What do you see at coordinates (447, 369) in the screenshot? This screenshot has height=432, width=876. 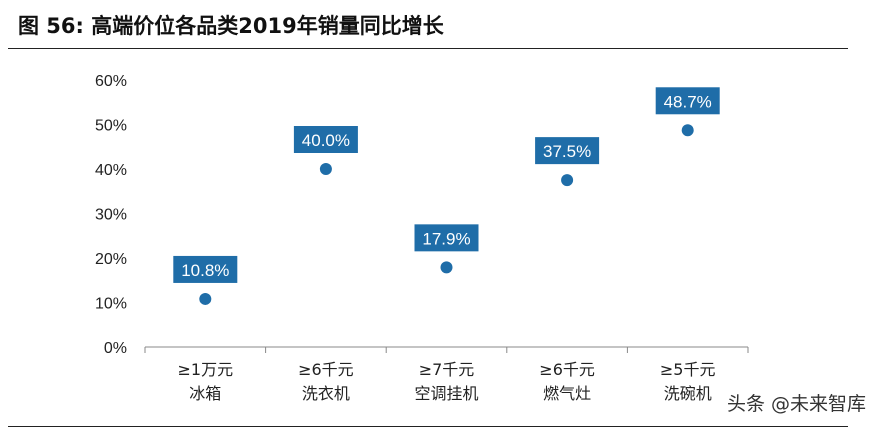 I see `x-tick-label: ≥7千元` at bounding box center [447, 369].